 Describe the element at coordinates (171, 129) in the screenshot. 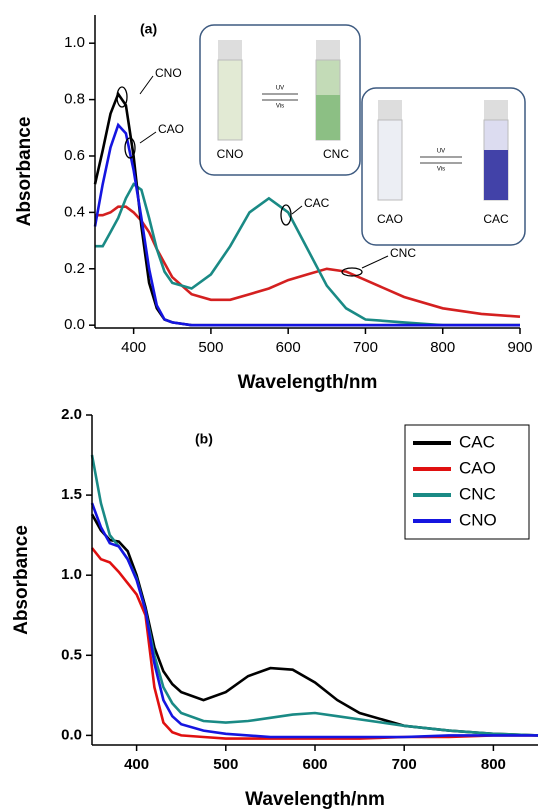

I see `annotation: CAO` at that location.